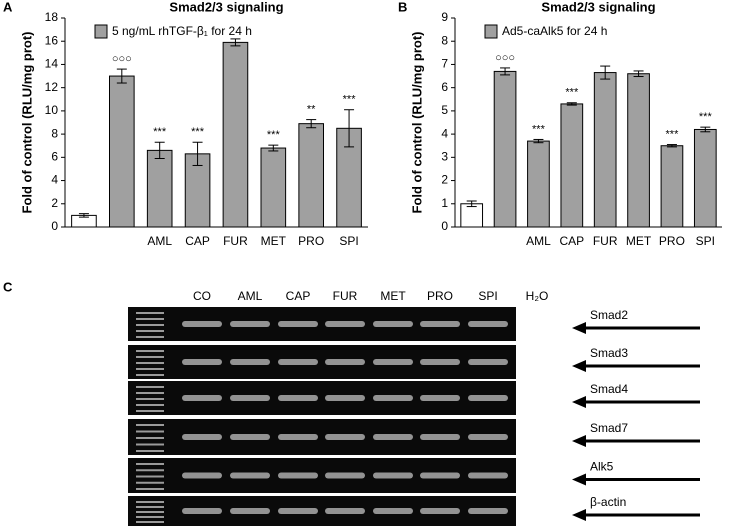 The height and width of the screenshot is (526, 755). I want to click on significance-label: **, so click(311, 110).